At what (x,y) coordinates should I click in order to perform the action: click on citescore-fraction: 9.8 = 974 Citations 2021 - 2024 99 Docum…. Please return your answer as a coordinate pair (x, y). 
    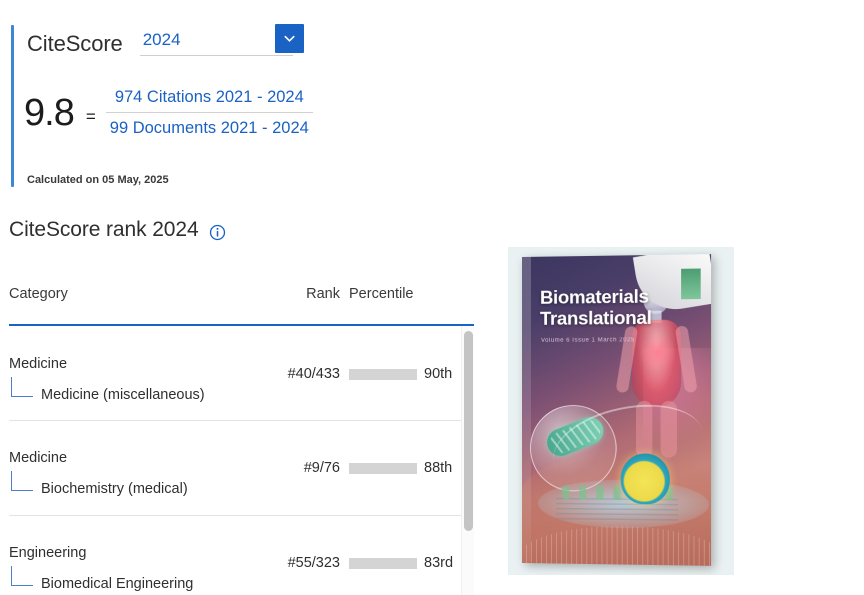
    Looking at the image, I should click on (168, 112).